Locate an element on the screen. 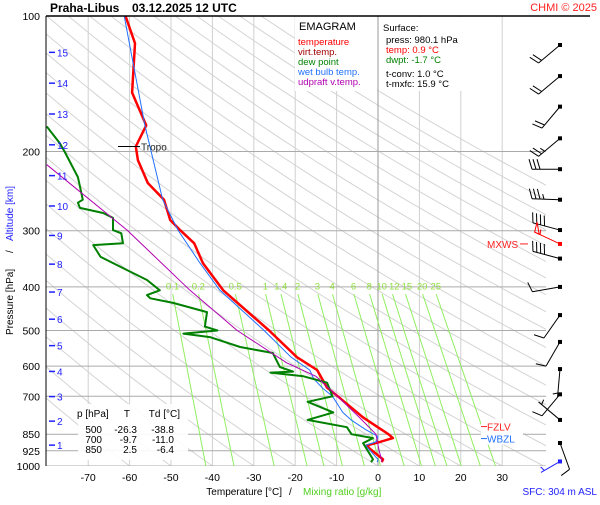 The height and width of the screenshot is (505, 600). datetime-title: 03.12.2025 12 UTC is located at coordinates (184, 8).